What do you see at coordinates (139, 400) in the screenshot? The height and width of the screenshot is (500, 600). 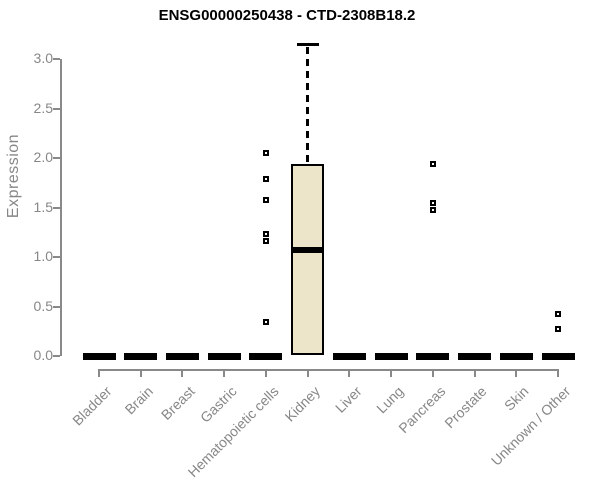 I see `x-axis-tick-label: Brain` at bounding box center [139, 400].